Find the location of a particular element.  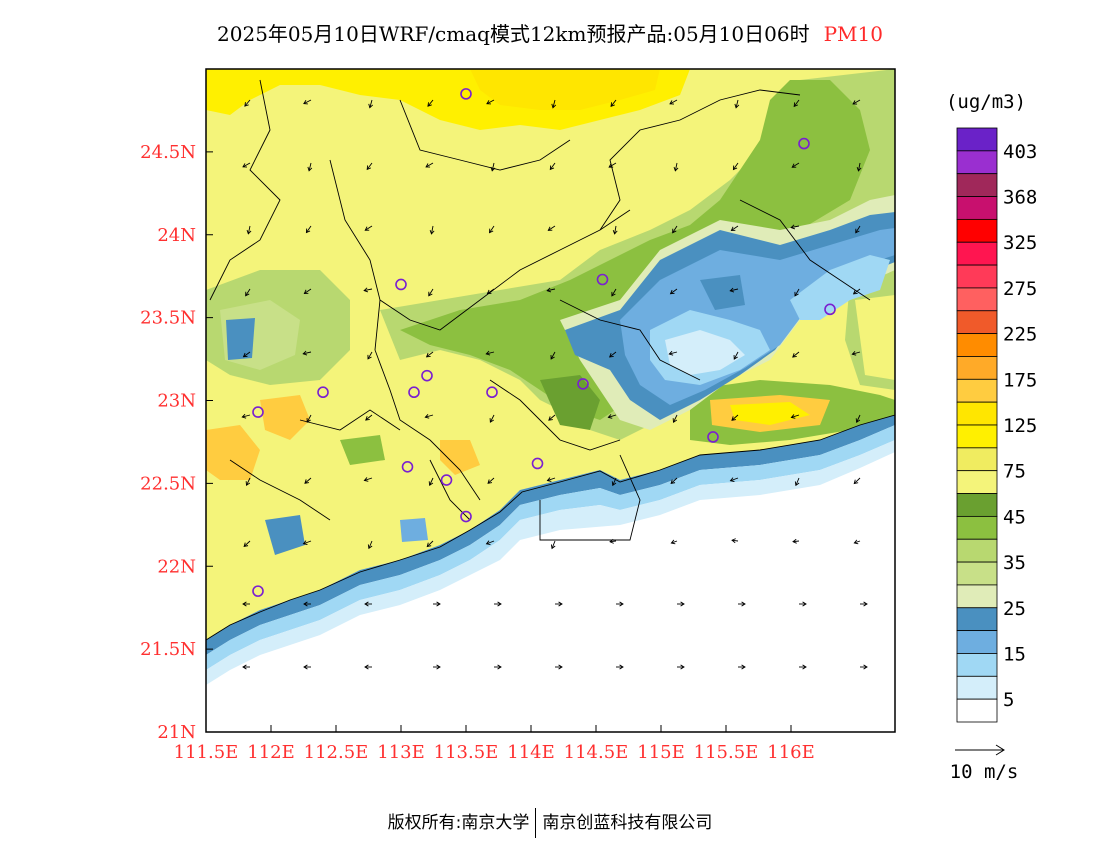

colorbar-label: 75 is located at coordinates (1014, 472).